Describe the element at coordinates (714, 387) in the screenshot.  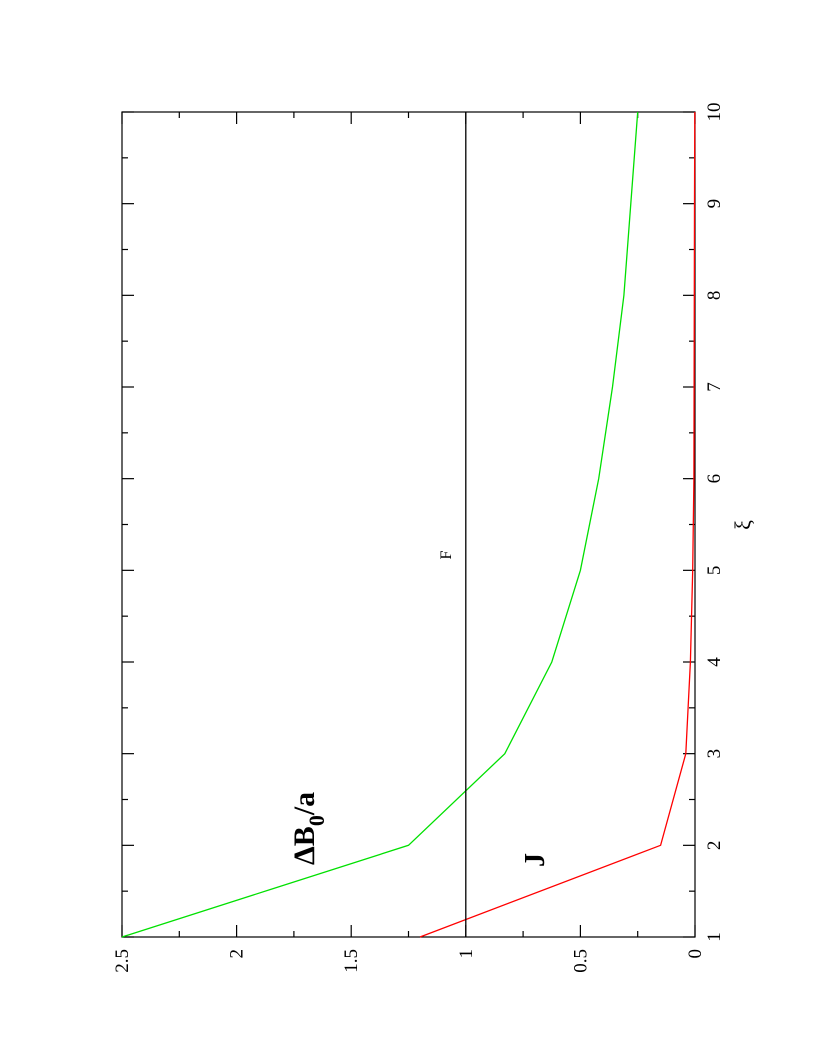
I see `x-tick-label: 7` at that location.